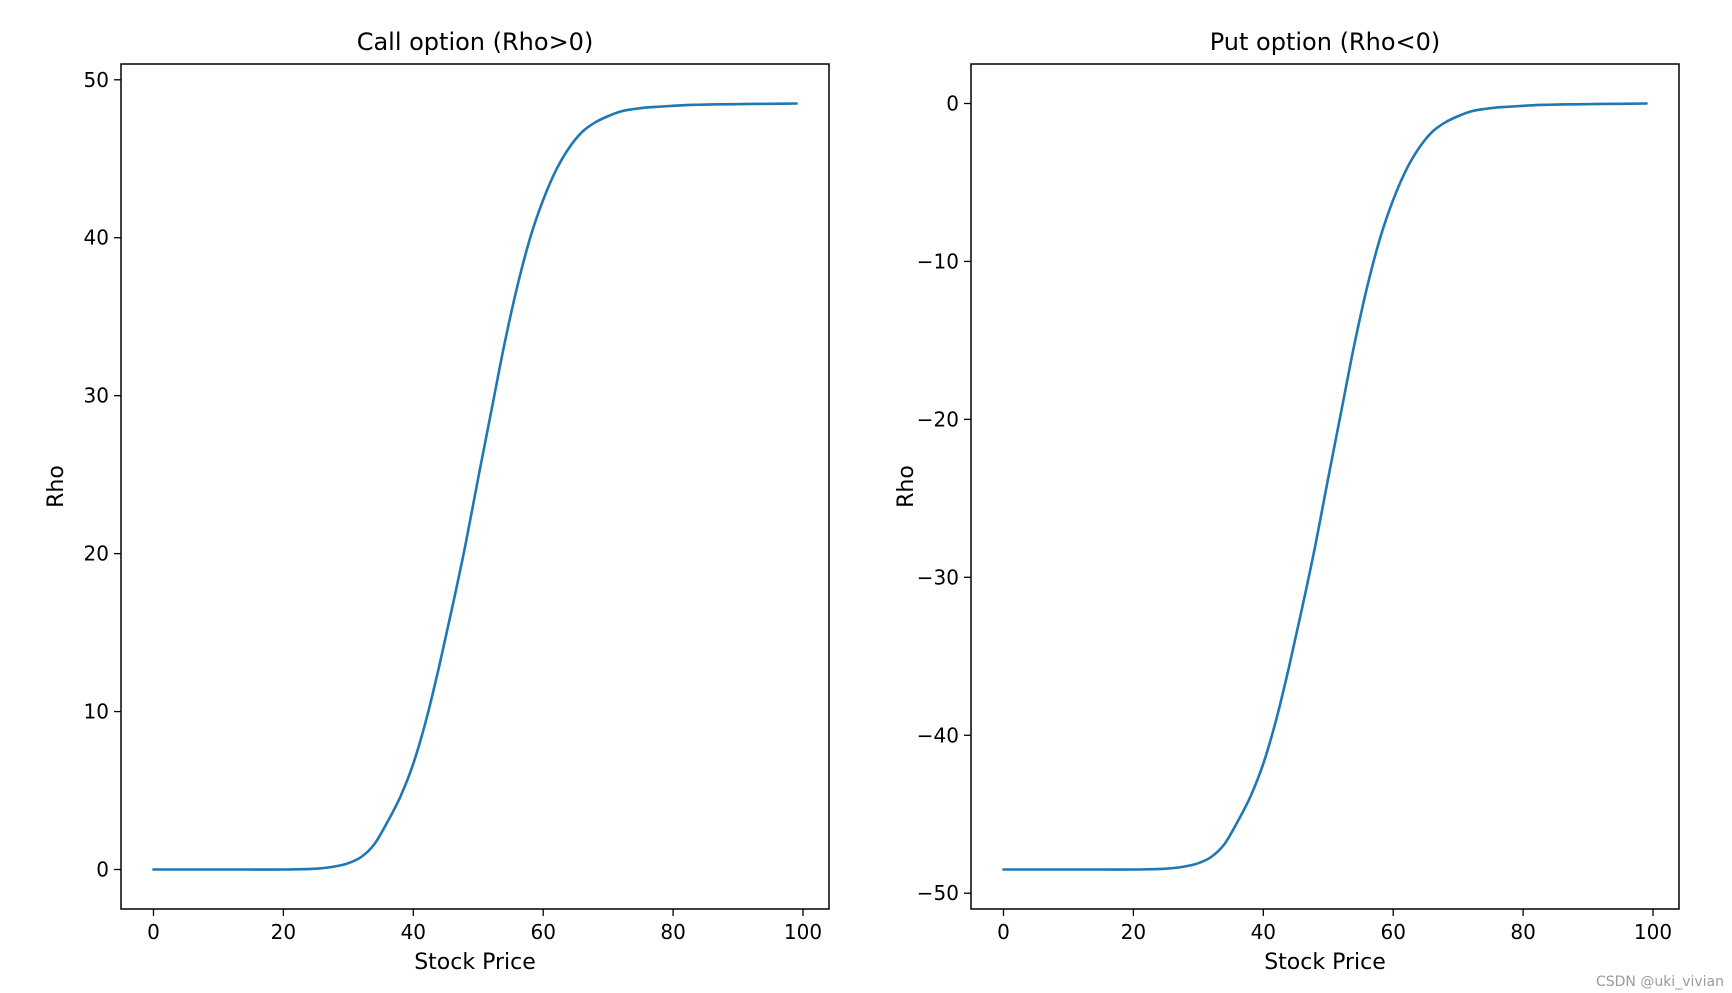  Describe the element at coordinates (938, 893) in the screenshot. I see `y-tick-label: −50` at that location.